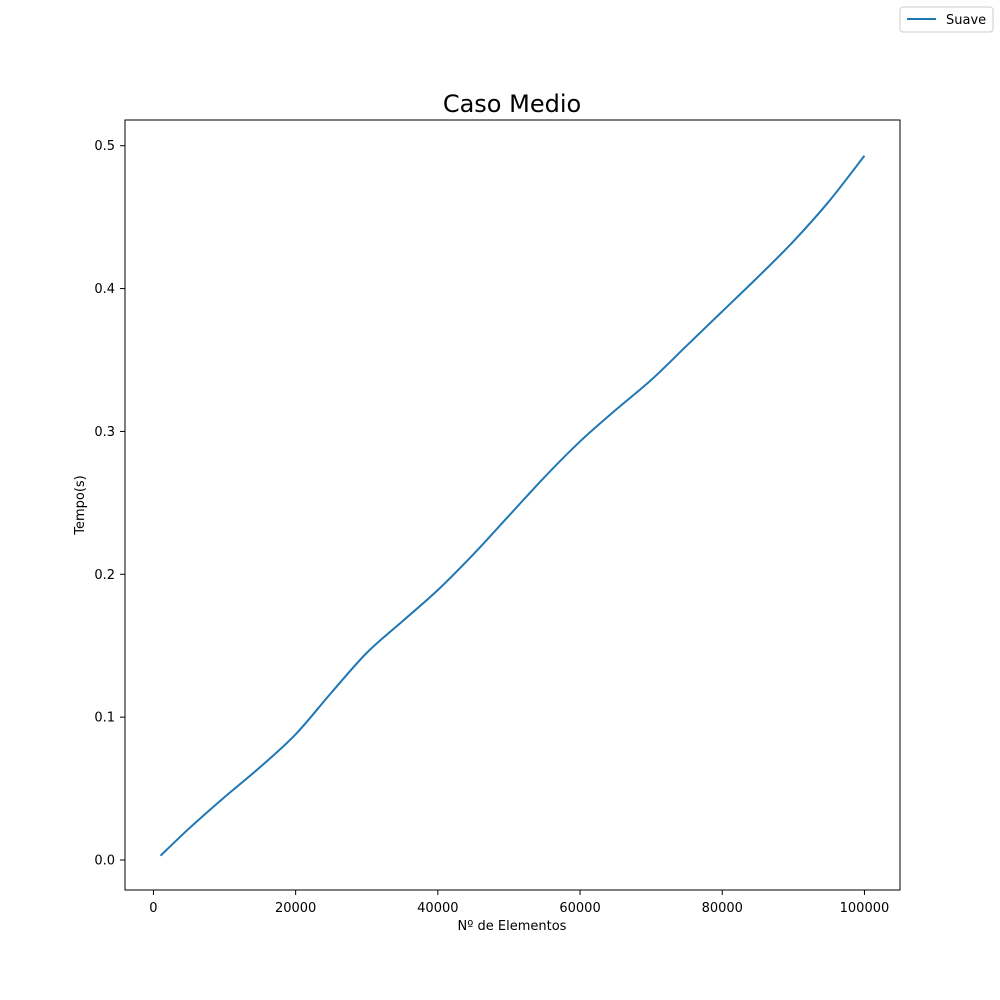 Image resolution: width=1000 pixels, height=1000 pixels. What do you see at coordinates (104, 861) in the screenshot?
I see `y-tick-label: 0.0` at bounding box center [104, 861].